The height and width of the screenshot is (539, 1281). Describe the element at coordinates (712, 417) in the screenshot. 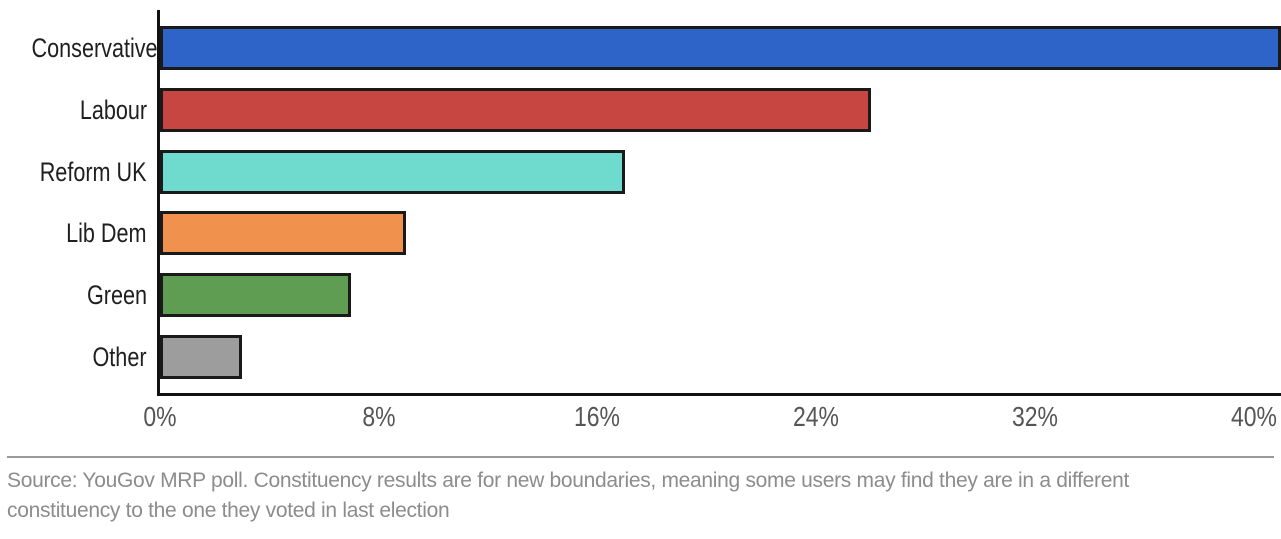

I see `x-axis-tick-labels: 0% 8% 16% 24% 32% 40%` at that location.